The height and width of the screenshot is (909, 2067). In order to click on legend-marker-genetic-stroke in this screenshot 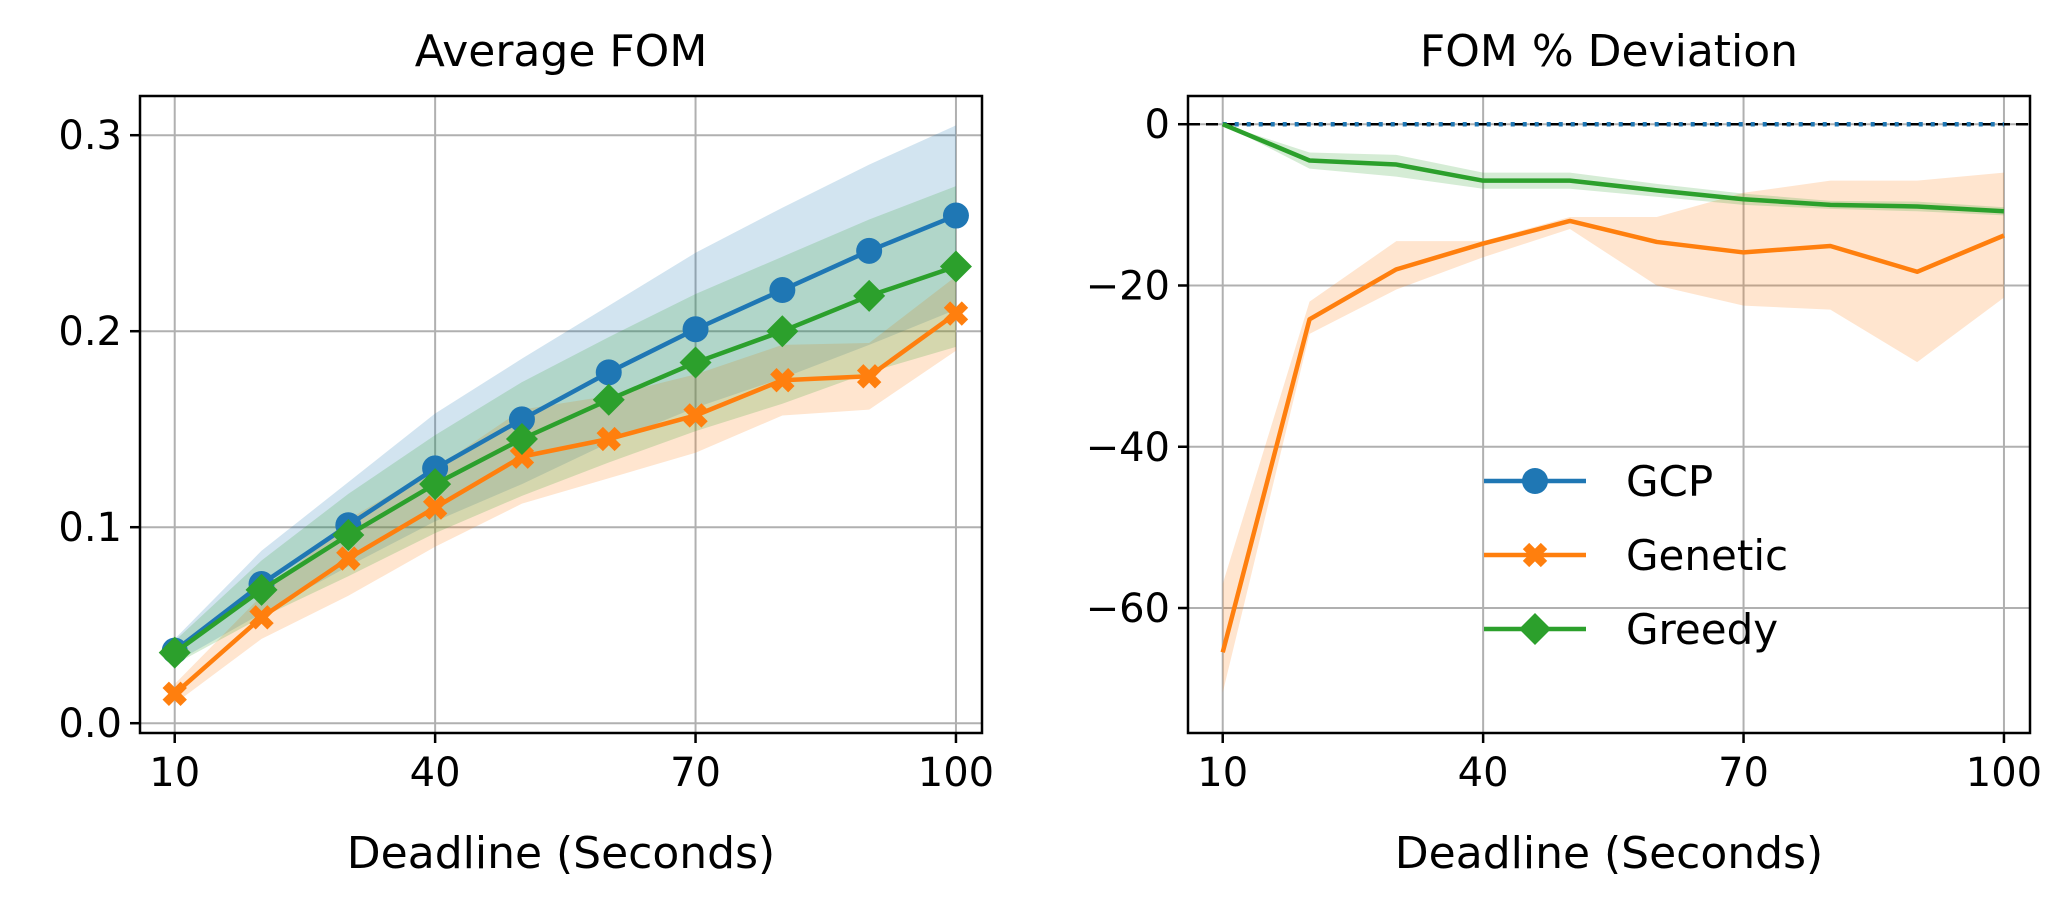, I will do `click(1535, 555)`.